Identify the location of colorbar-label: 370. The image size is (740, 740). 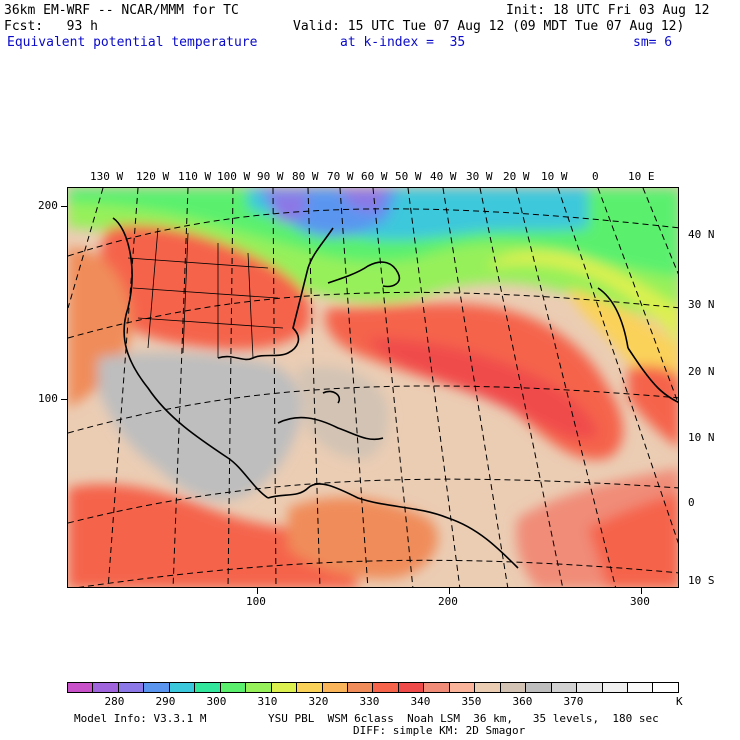
(573, 701).